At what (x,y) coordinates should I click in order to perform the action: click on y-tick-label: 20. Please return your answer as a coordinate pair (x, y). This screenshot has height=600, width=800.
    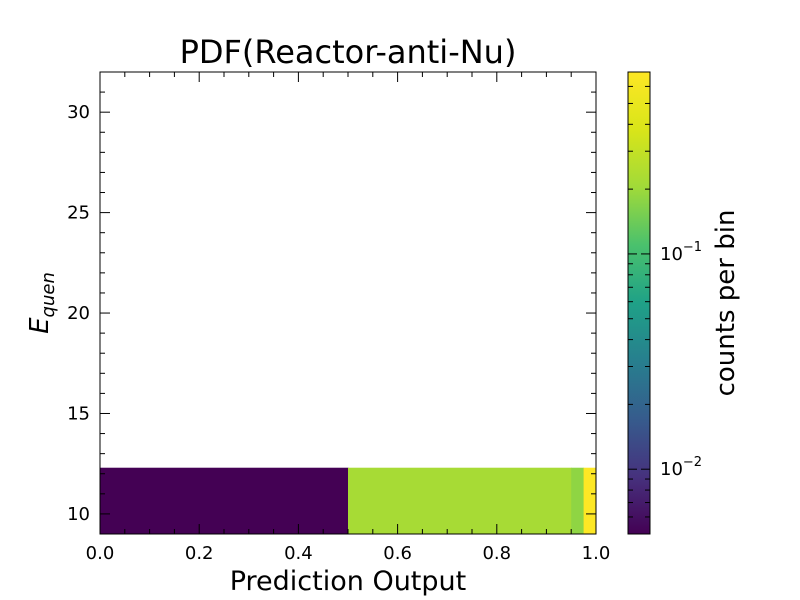
    Looking at the image, I should click on (78, 313).